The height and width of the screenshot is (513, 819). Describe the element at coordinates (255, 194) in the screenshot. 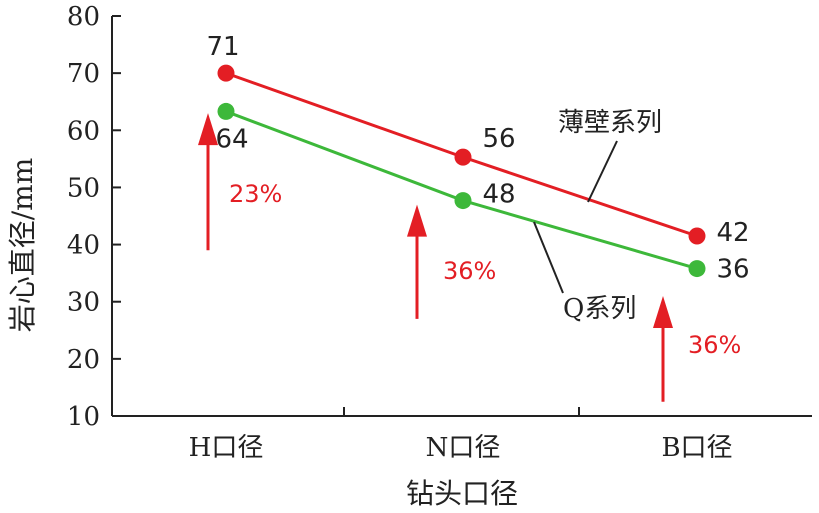

I see `percent-label-0: 23%` at that location.